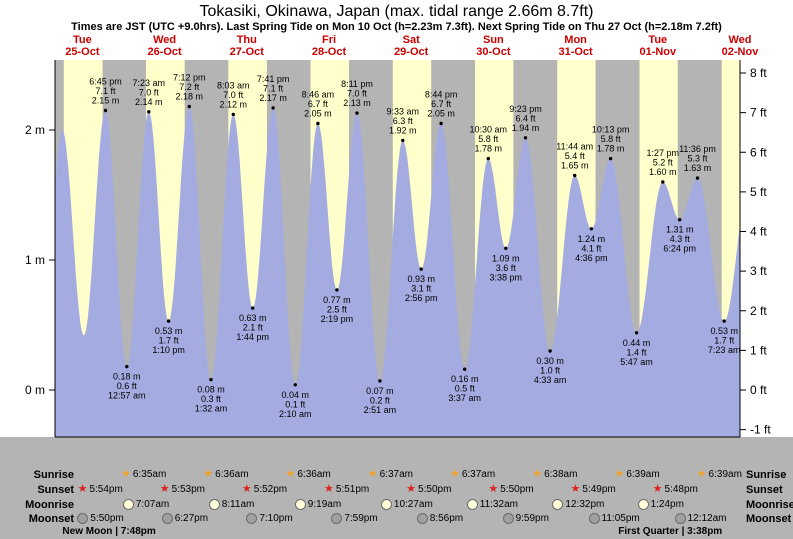 This screenshot has height=539, width=793. I want to click on low-tide-label: 1:10 pm, so click(168, 350).